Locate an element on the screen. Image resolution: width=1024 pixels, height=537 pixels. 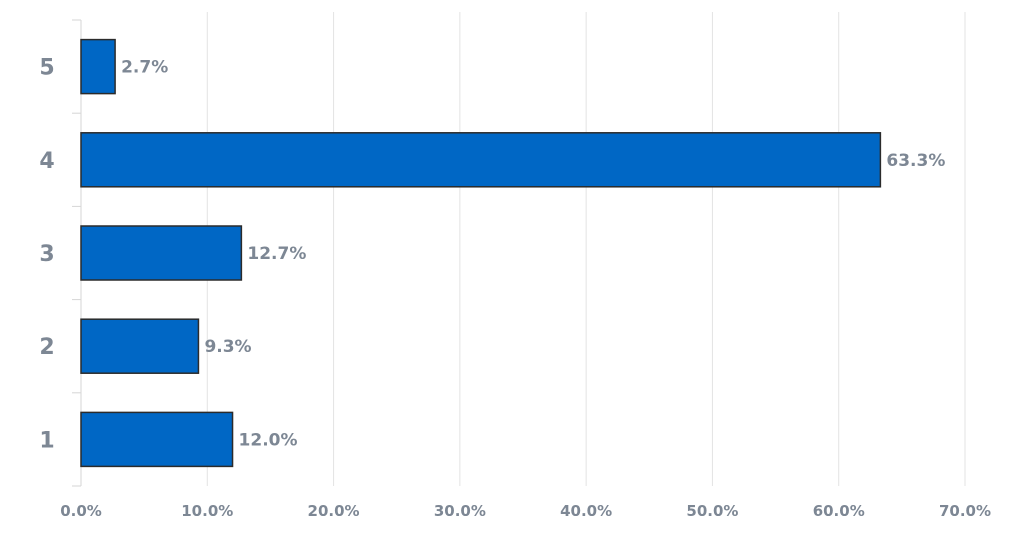
data-label: 12.7% is located at coordinates (276, 254).